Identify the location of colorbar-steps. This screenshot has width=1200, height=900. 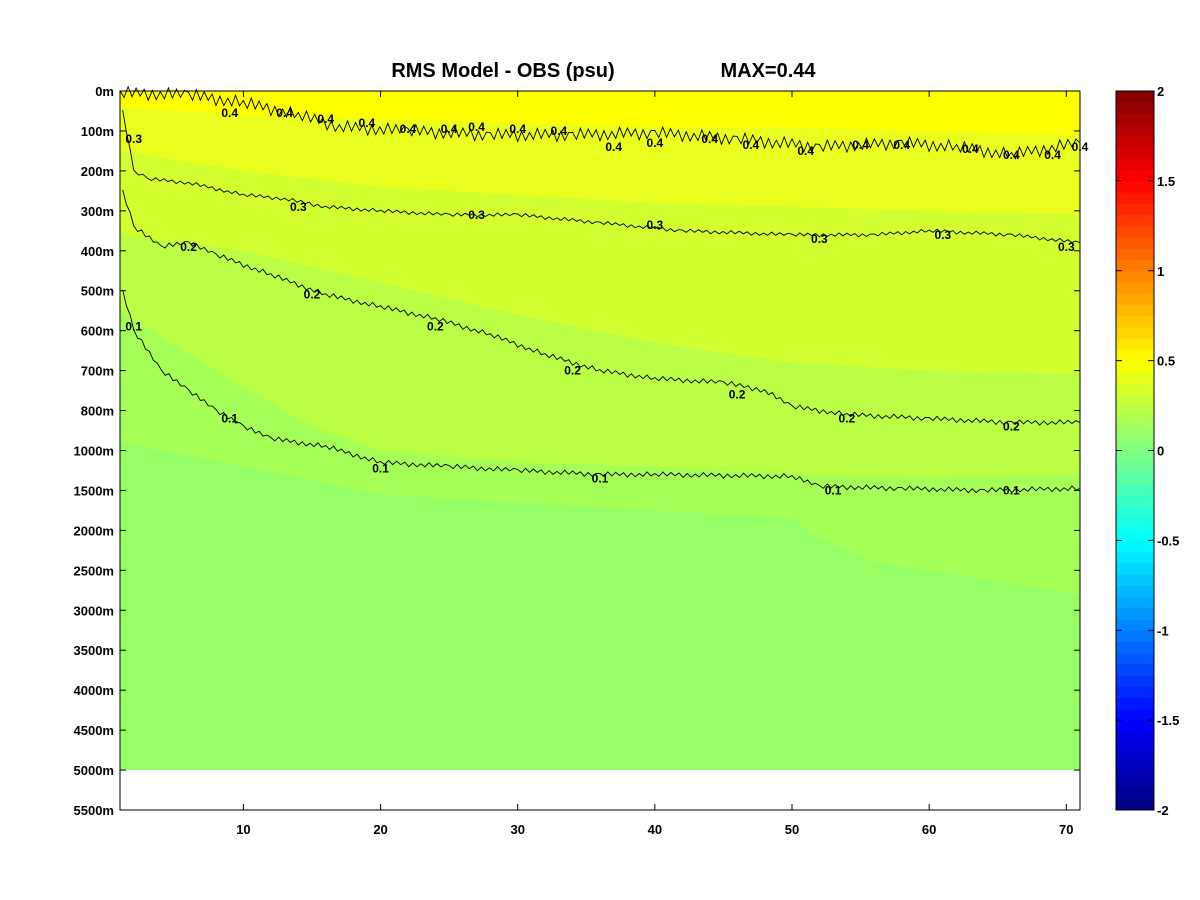
(1135, 451).